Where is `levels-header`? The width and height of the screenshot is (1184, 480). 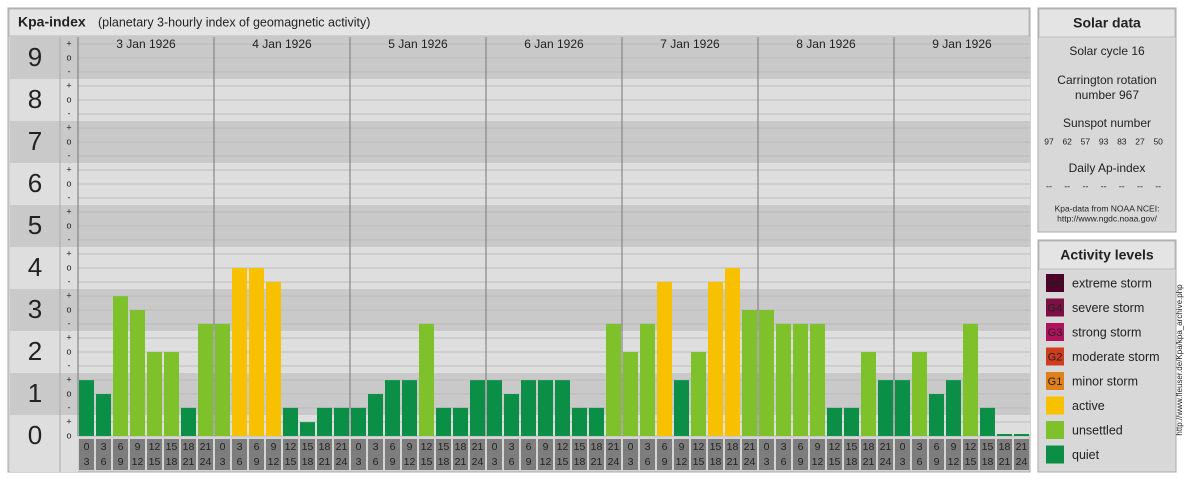 levels-header is located at coordinates (1107, 255).